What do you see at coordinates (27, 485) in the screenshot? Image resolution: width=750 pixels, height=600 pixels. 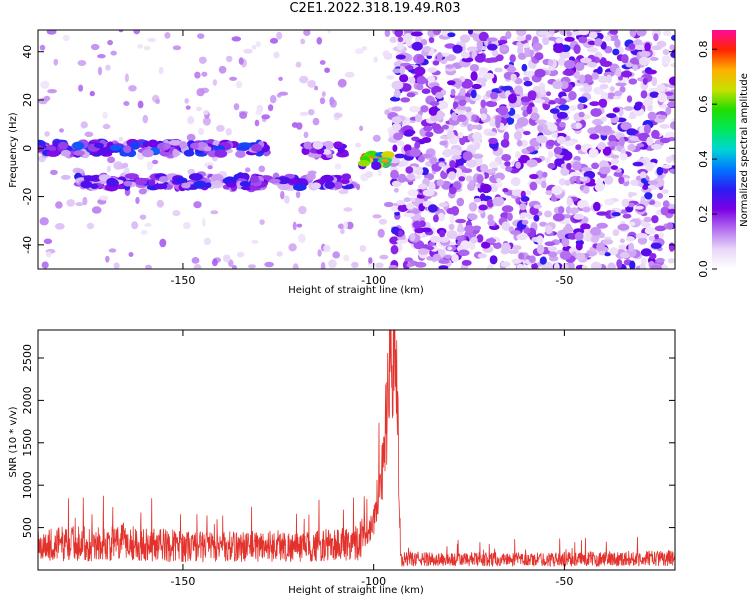 I see `snr-y-tick-label: 1000` at bounding box center [27, 485].